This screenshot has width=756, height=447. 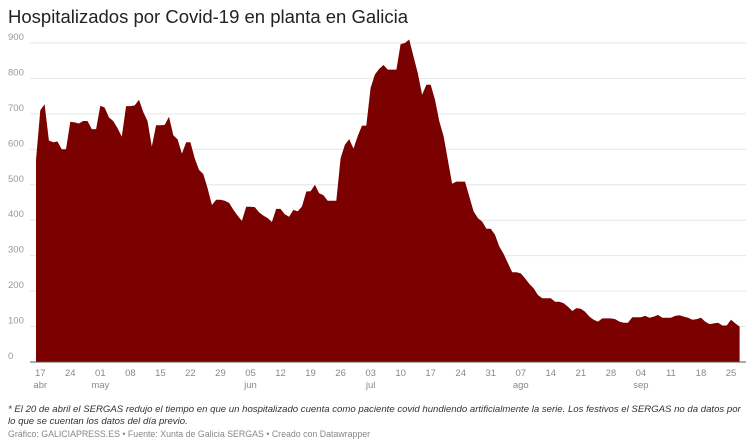 What do you see at coordinates (160, 373) in the screenshot?
I see `x-tick-label: 15` at bounding box center [160, 373].